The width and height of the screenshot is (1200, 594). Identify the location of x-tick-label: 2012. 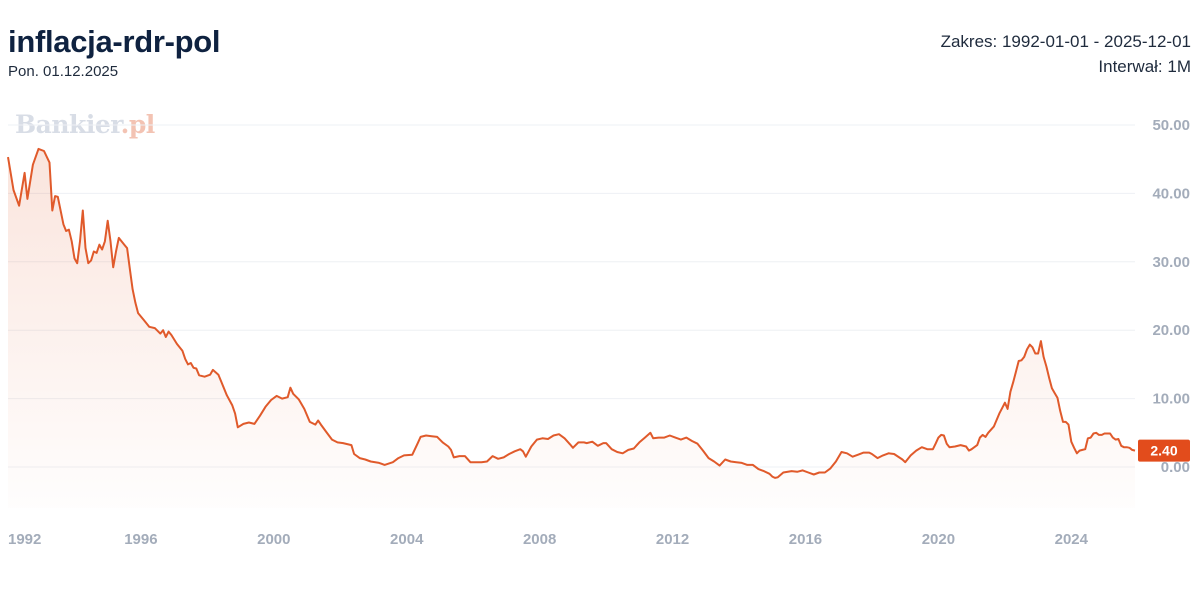
(672, 539).